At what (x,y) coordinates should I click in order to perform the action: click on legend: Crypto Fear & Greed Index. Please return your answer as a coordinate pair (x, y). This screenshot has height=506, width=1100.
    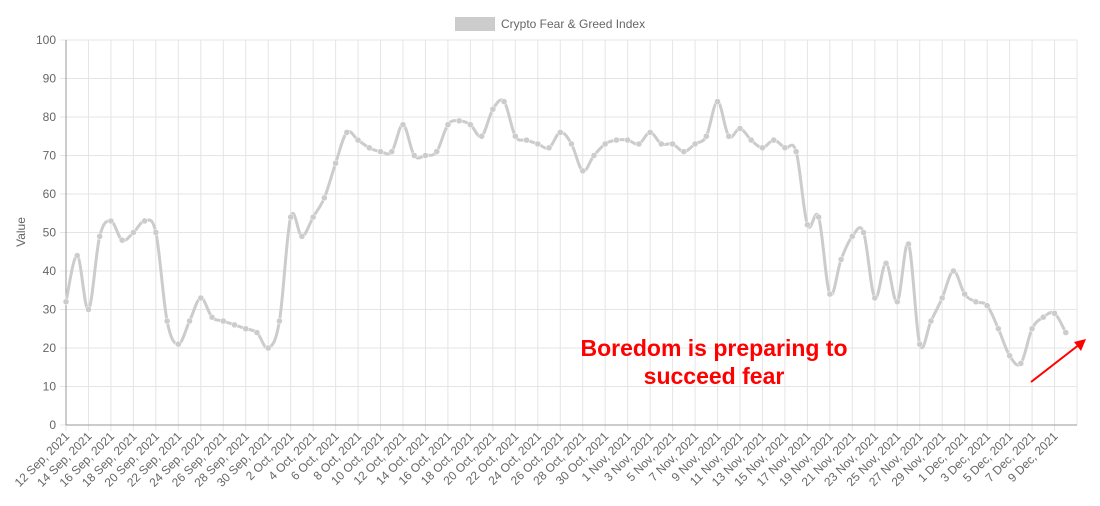
    Looking at the image, I should click on (550, 24).